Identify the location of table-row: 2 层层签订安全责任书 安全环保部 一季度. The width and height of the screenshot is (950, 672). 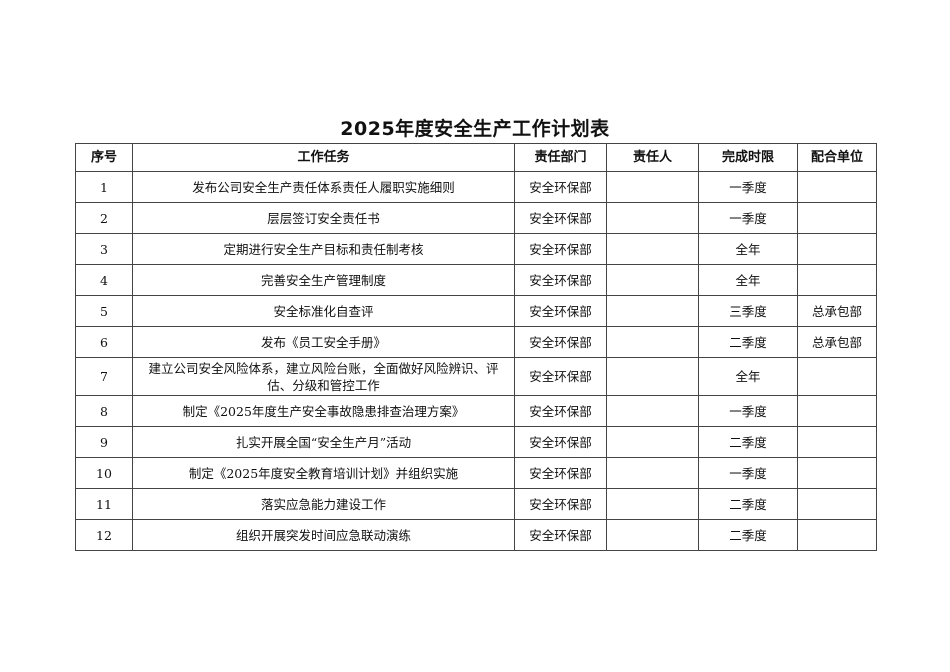
(476, 218).